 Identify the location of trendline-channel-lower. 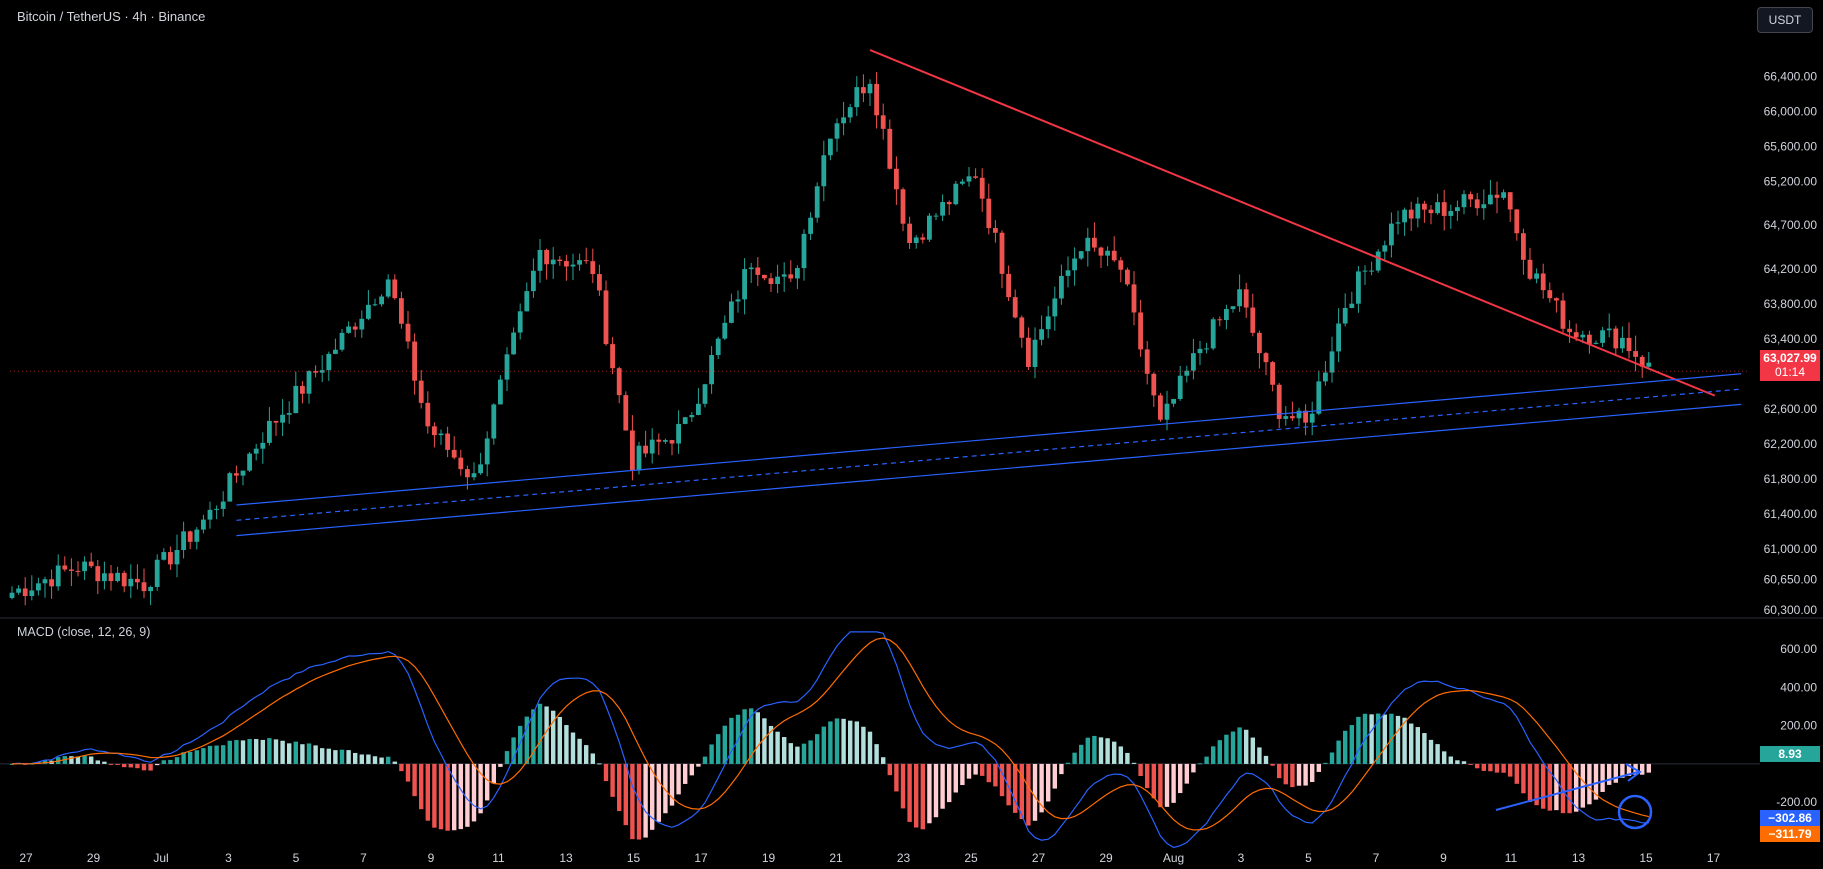
(989, 470).